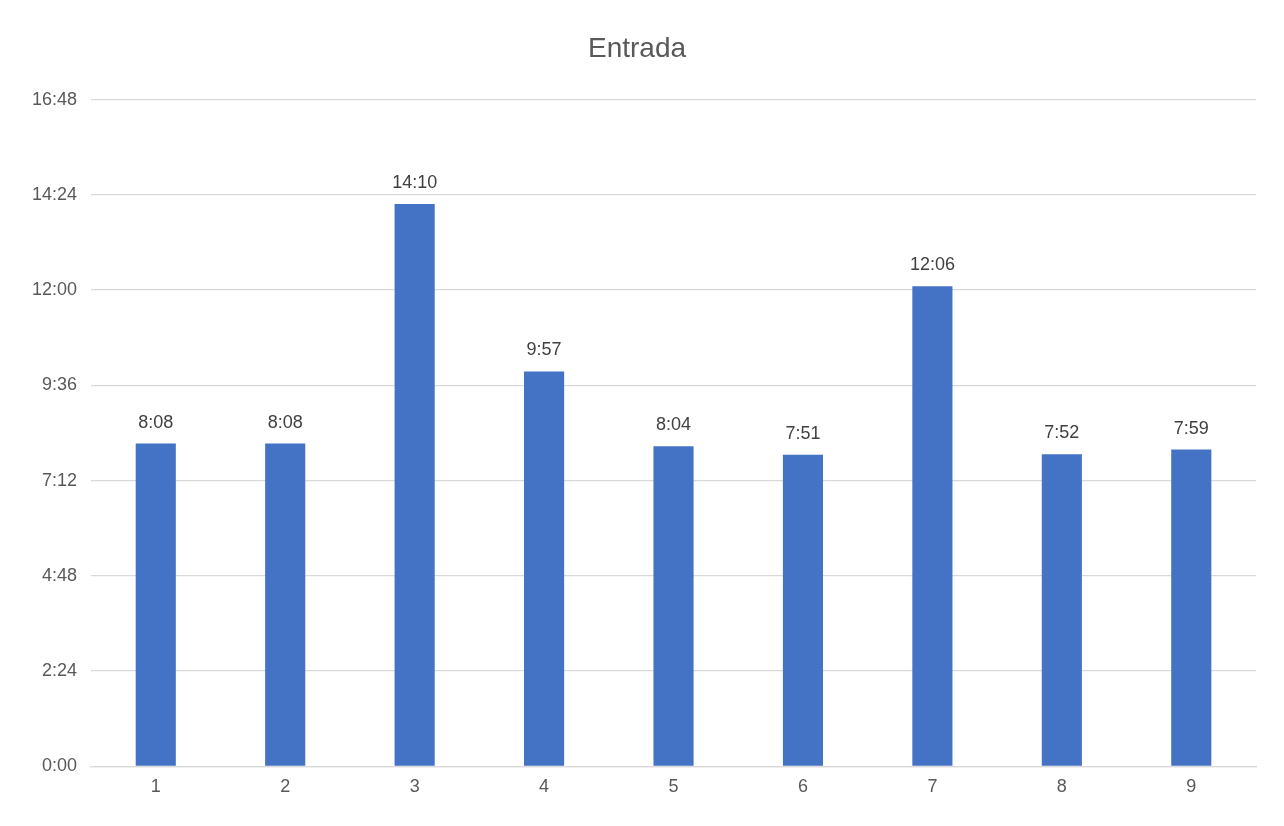 The image size is (1284, 826). What do you see at coordinates (673, 786) in the screenshot?
I see `x-tick-label: 5` at bounding box center [673, 786].